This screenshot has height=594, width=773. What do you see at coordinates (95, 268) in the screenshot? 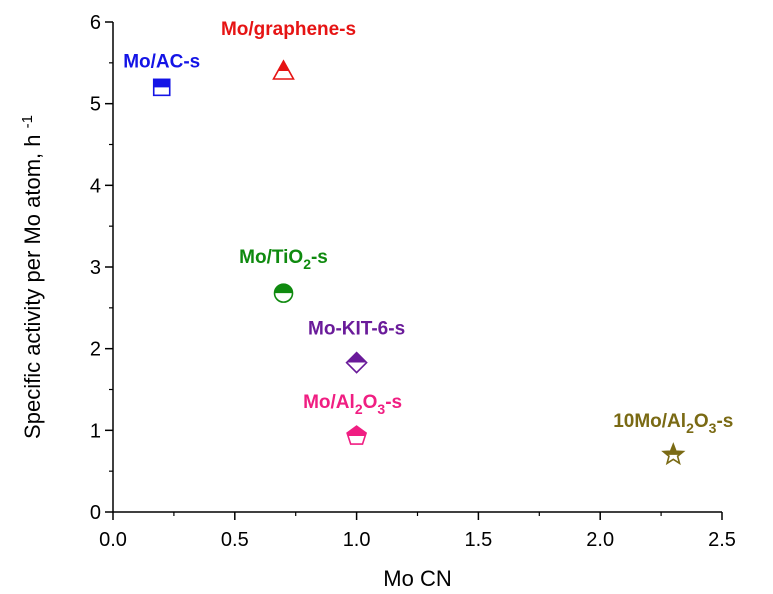
I see `y-tick-label: 3` at bounding box center [95, 268].